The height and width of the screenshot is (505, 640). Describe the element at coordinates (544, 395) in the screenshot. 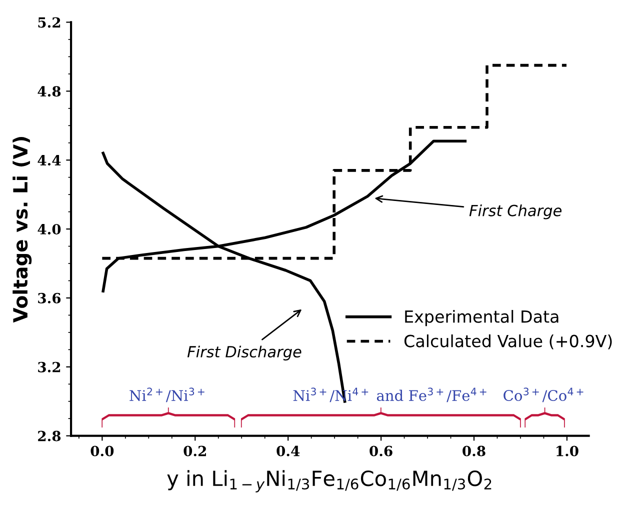

I see `annotation: Co$^{3+}$/Co$^{4+}$` at that location.